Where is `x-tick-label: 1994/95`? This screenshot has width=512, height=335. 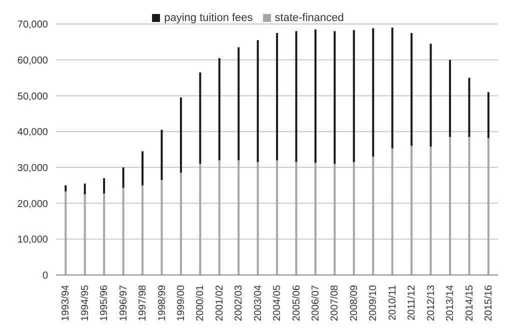
x-tick-label: 1994/95 is located at coordinates (85, 303).